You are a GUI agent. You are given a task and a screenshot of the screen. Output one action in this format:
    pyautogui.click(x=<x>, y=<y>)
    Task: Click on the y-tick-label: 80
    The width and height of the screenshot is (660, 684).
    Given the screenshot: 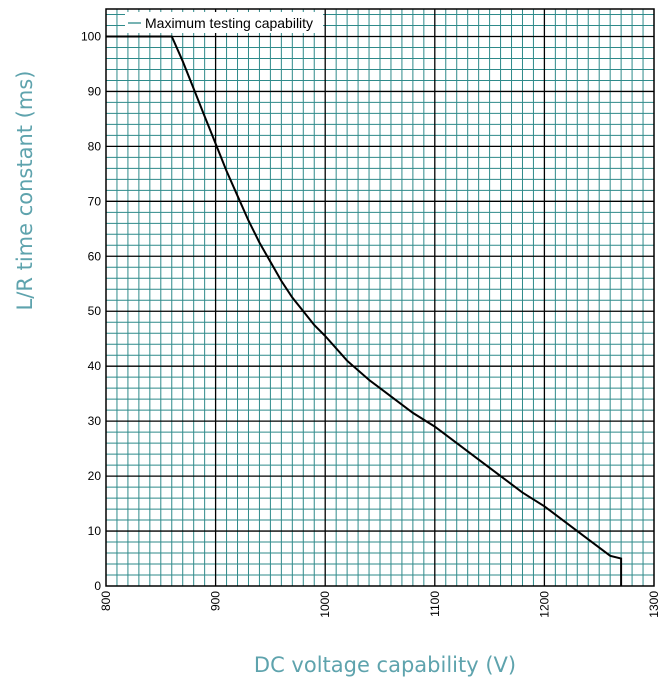 What is the action you would take?
    pyautogui.click(x=95, y=146)
    